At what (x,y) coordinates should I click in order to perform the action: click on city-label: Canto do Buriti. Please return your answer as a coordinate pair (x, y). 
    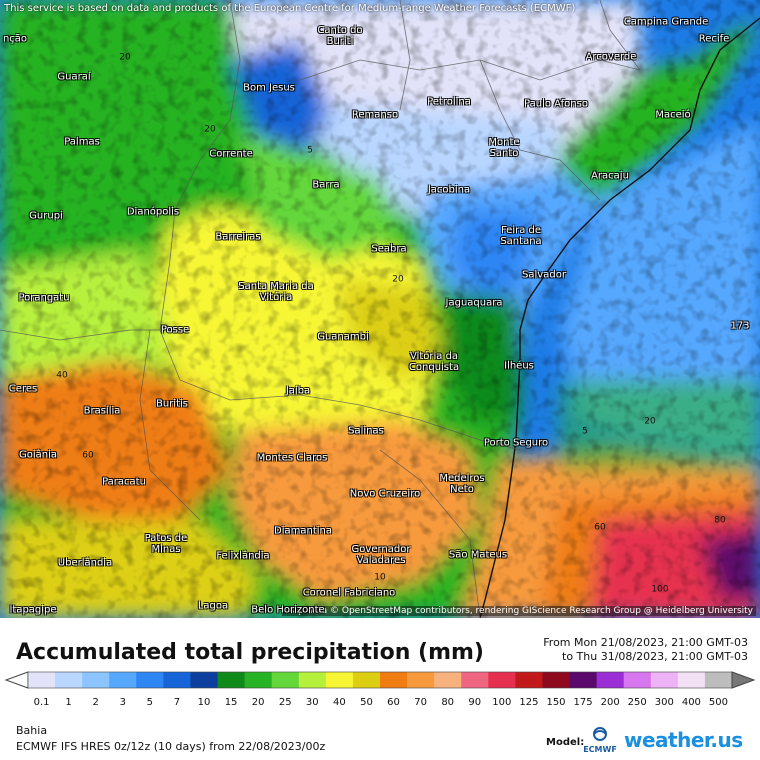
    Looking at the image, I should click on (340, 36).